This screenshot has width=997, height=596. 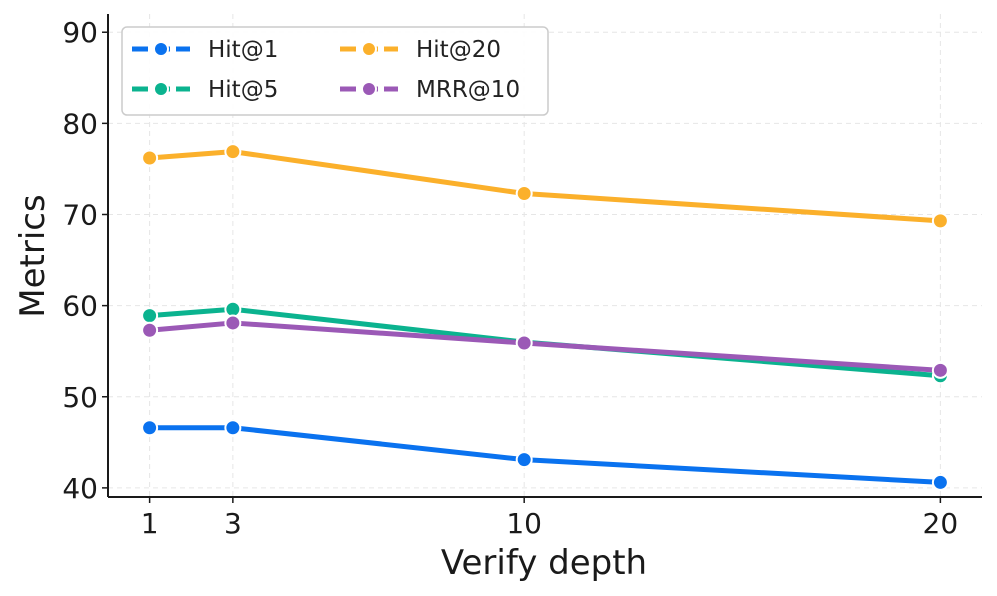 What do you see at coordinates (243, 50) in the screenshot?
I see `legend-label: Hit@1` at bounding box center [243, 50].